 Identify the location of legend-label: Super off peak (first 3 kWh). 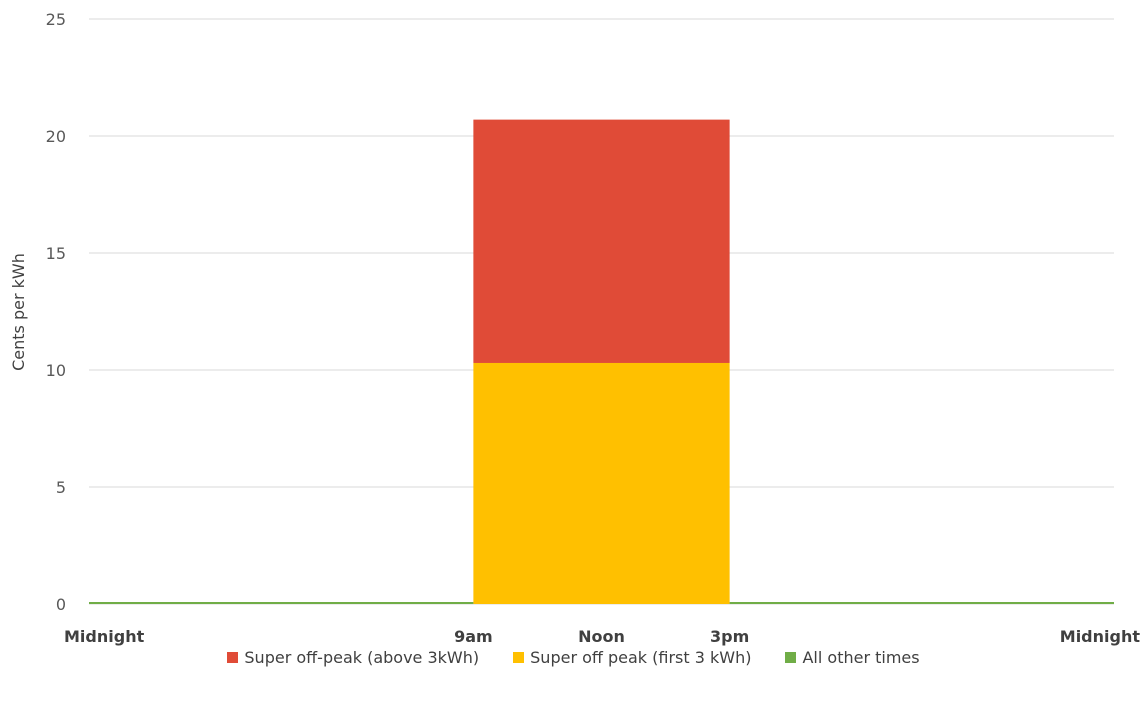
(641, 657).